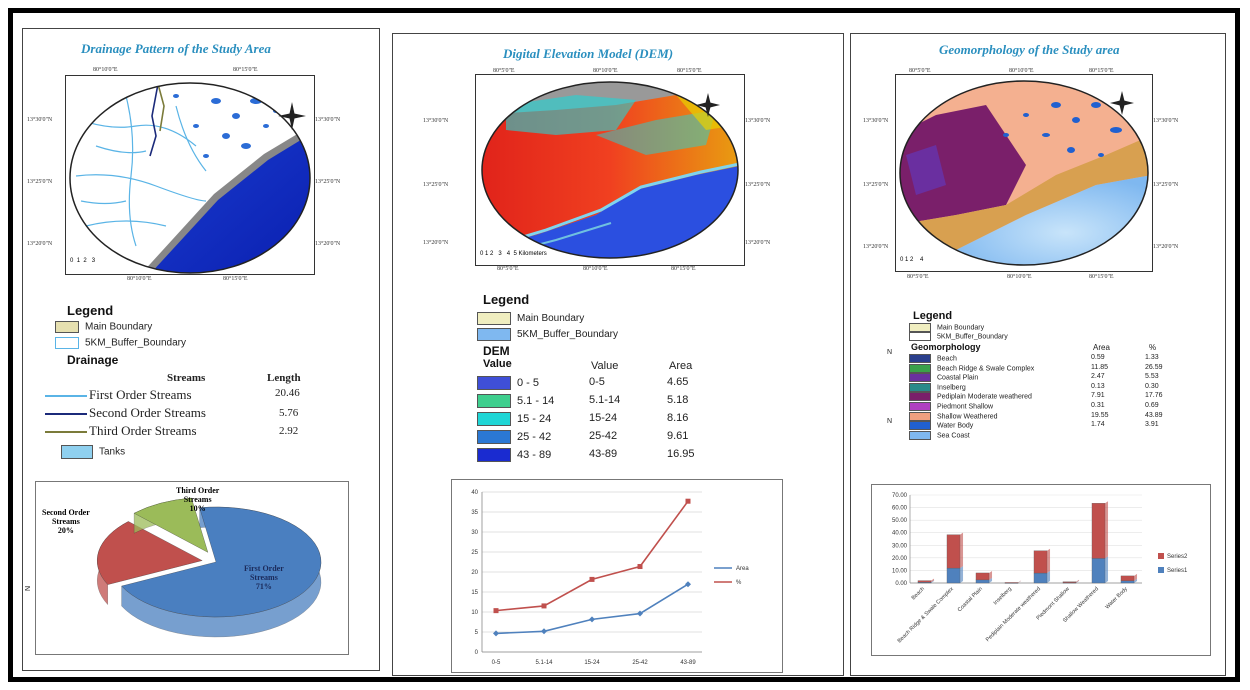  Describe the element at coordinates (900, 496) in the screenshot. I see `y-tick-label: 70.00` at that location.